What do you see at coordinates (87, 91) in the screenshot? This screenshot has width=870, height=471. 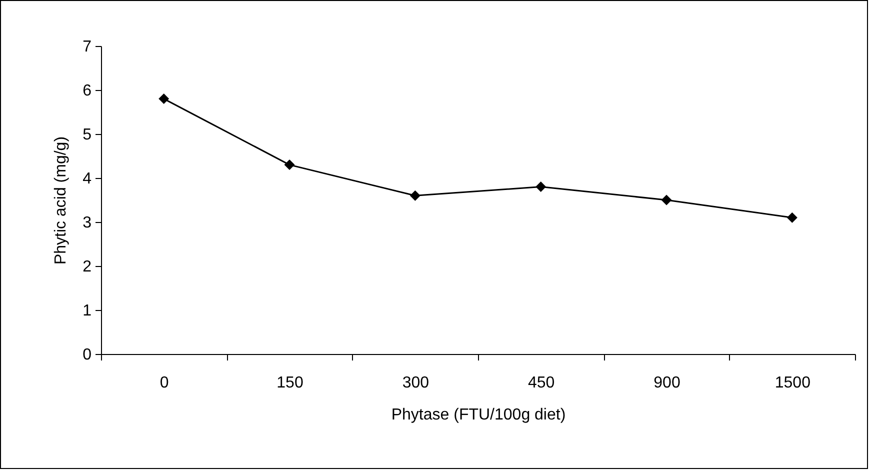 I see `y-tick-label: 6` at bounding box center [87, 91].